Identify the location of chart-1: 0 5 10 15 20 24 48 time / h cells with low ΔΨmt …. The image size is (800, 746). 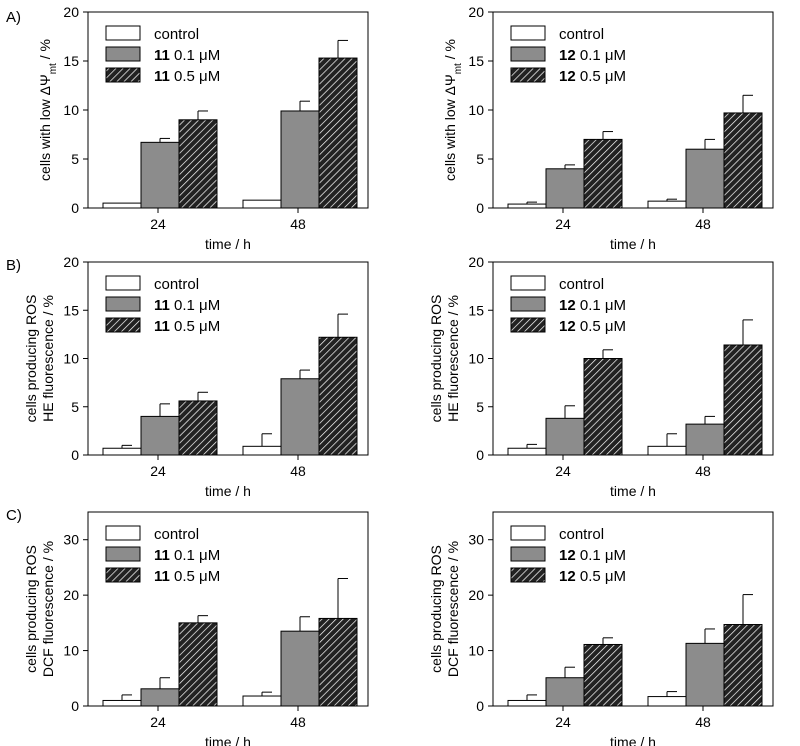
(203, 128).